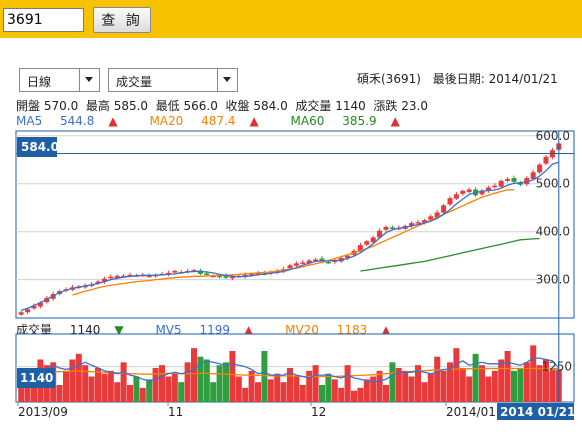 This screenshot has width=582, height=434. I want to click on indicator-select-dropdown, so click(227, 80).